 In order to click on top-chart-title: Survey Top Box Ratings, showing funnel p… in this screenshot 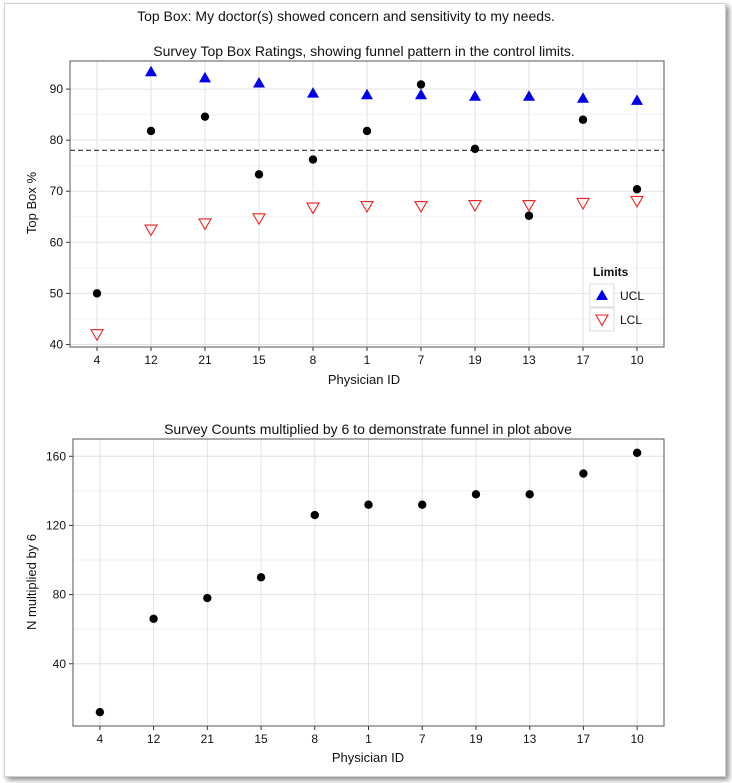, I will do `click(364, 51)`.